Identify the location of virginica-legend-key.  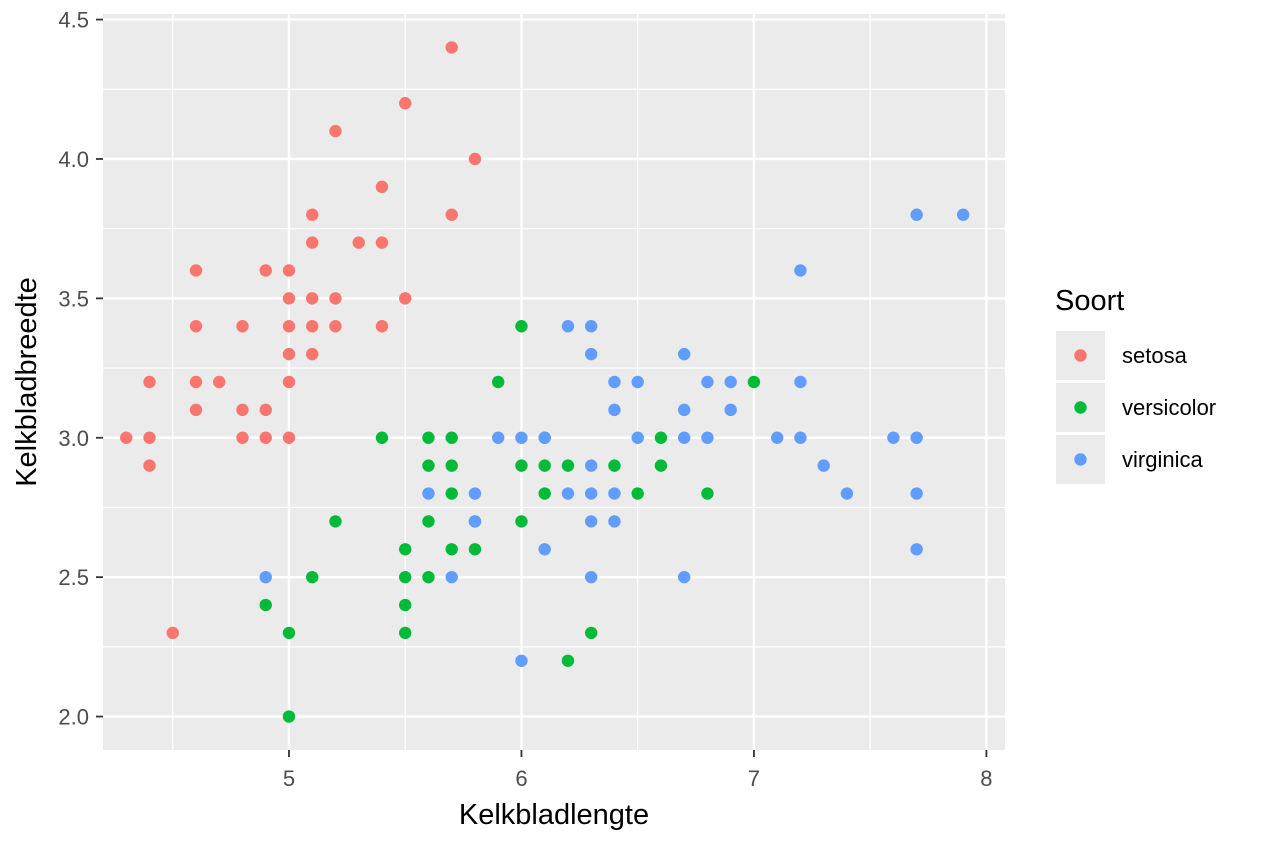
(1080, 459).